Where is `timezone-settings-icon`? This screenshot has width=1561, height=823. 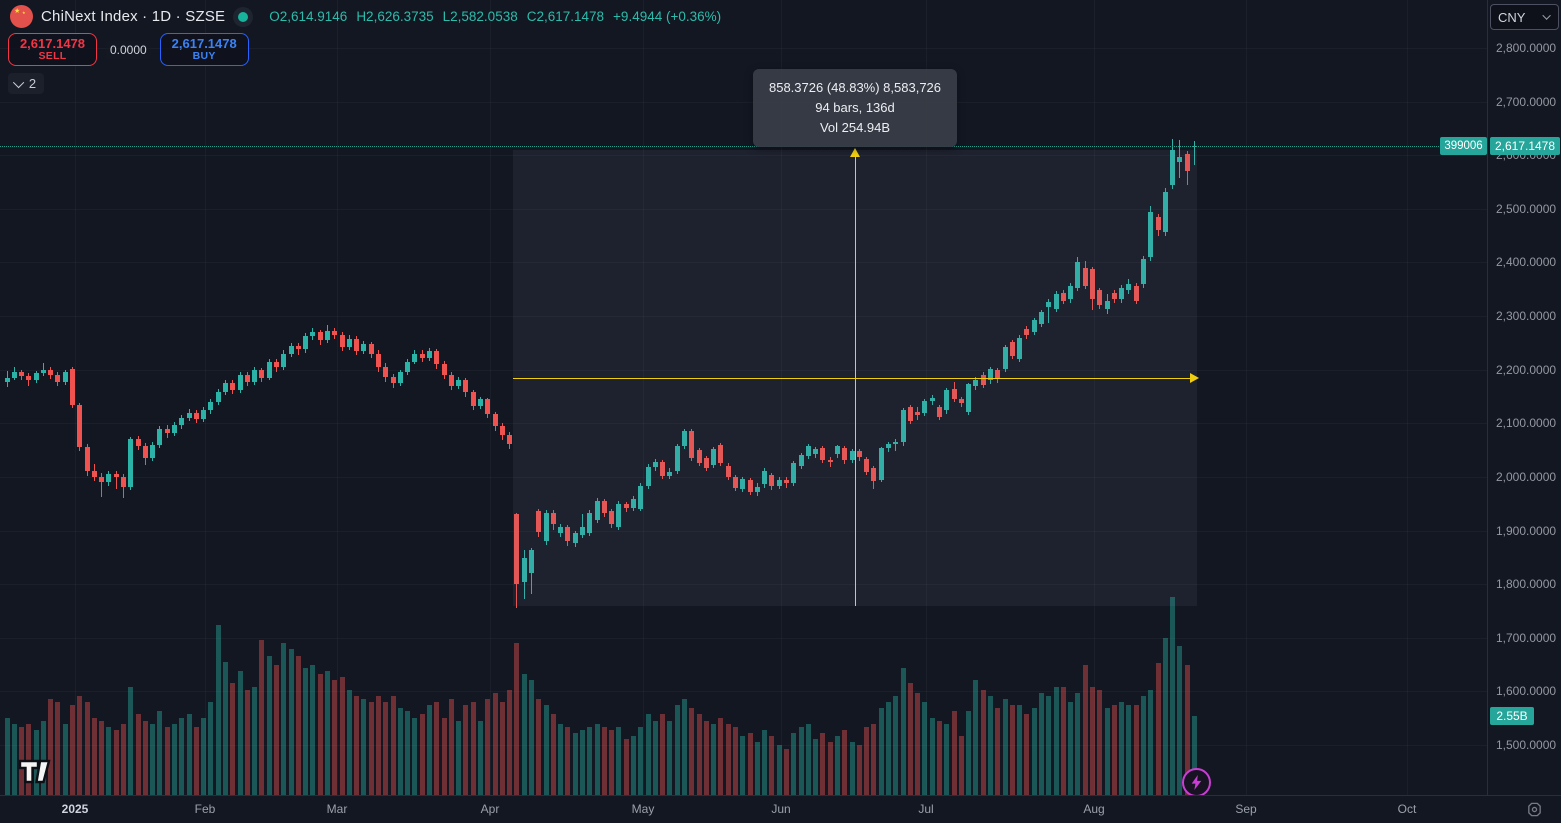
timezone-settings-icon is located at coordinates (1534, 812).